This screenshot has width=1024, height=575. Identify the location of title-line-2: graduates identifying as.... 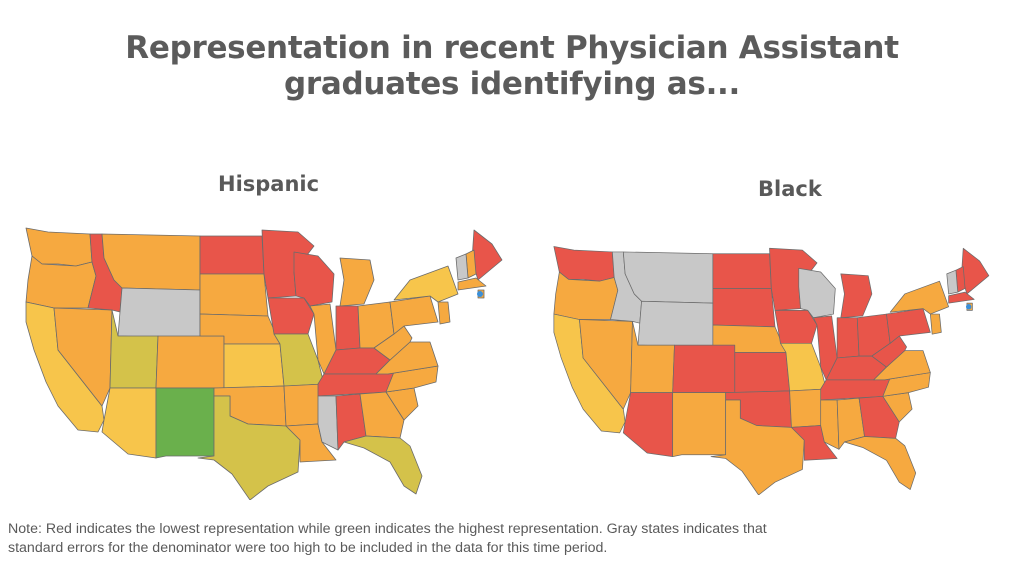
(512, 84).